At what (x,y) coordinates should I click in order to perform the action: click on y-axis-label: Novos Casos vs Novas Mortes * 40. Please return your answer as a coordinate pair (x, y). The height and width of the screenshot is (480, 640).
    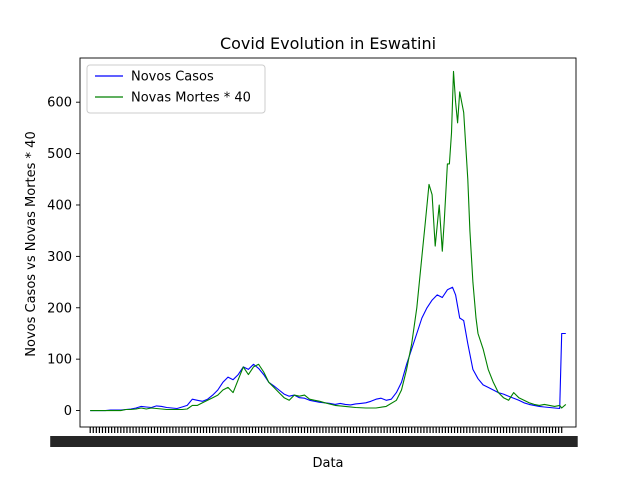
    Looking at the image, I should click on (31, 243).